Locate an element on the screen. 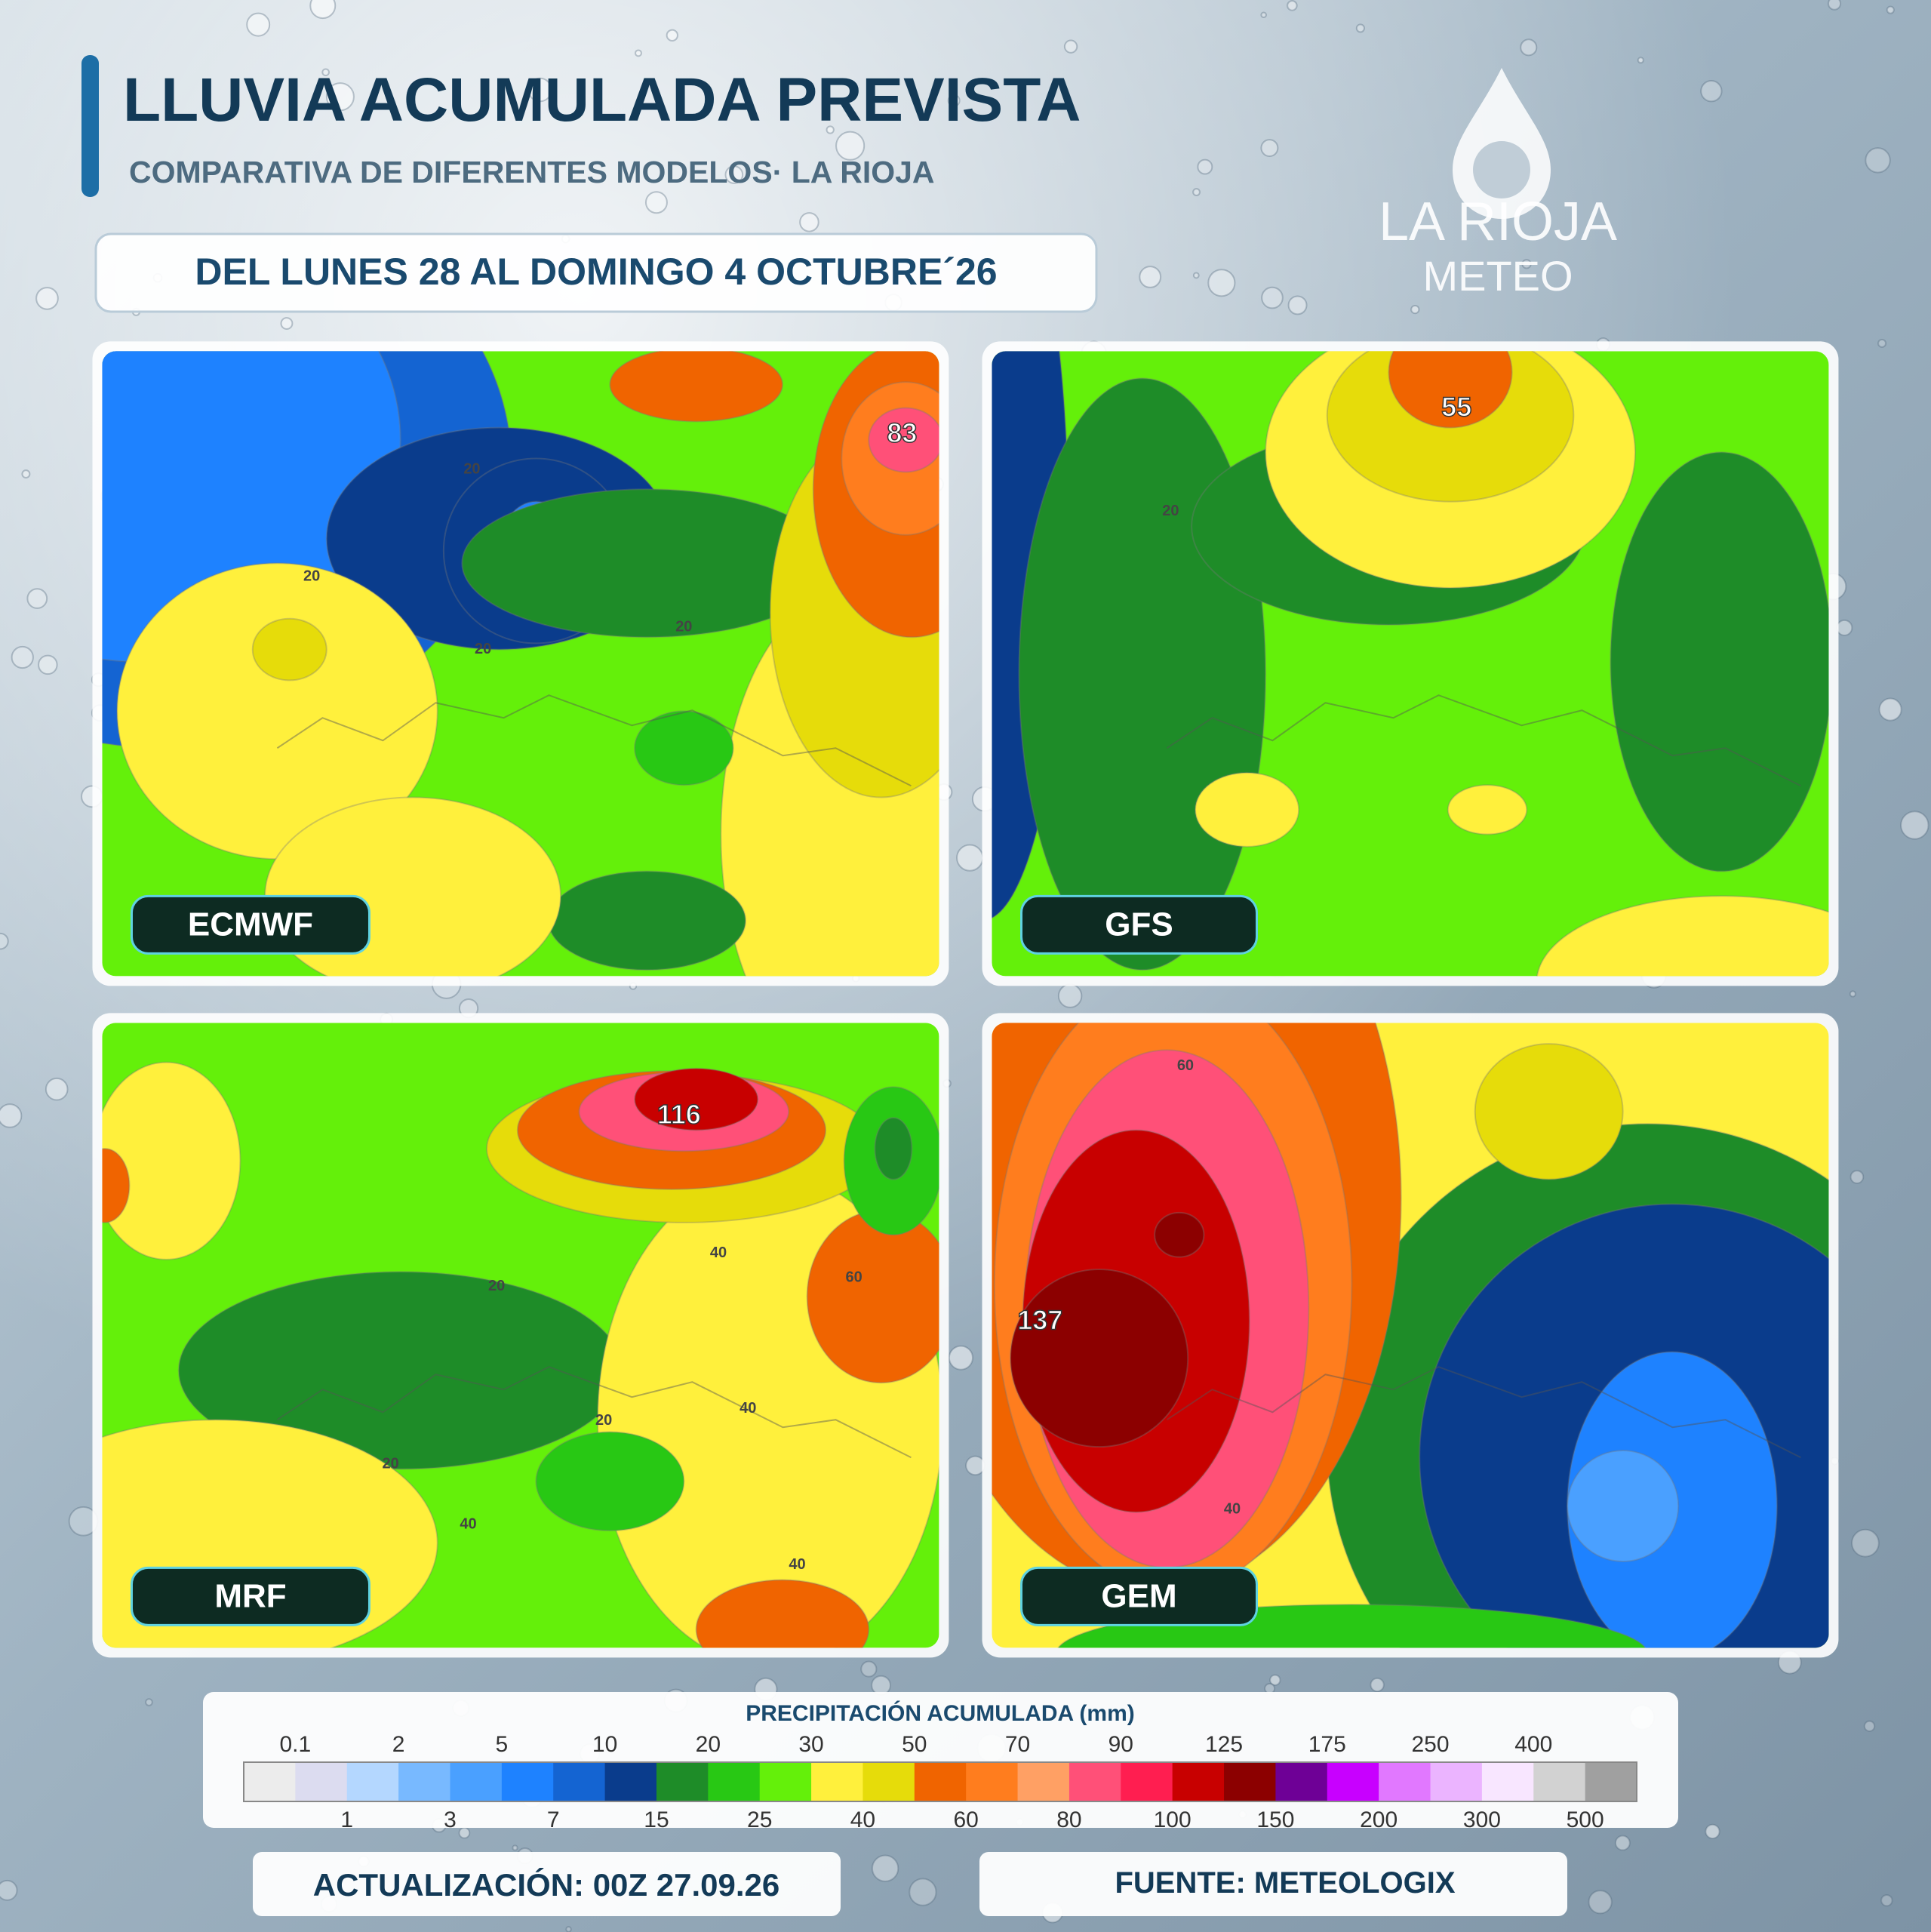  model-name: MRF is located at coordinates (250, 1595).